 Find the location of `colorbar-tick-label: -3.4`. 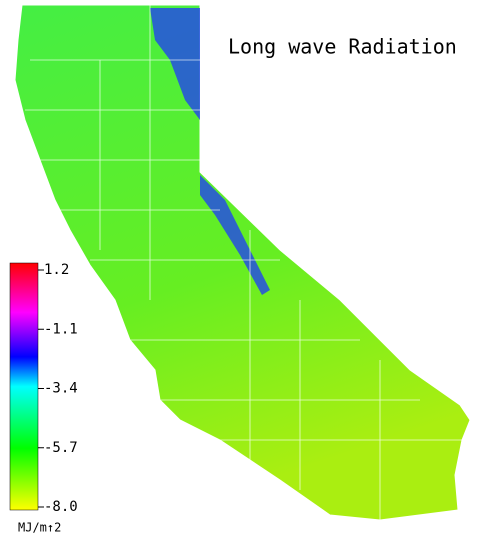

colorbar-tick-label: -3.4 is located at coordinates (61, 389).